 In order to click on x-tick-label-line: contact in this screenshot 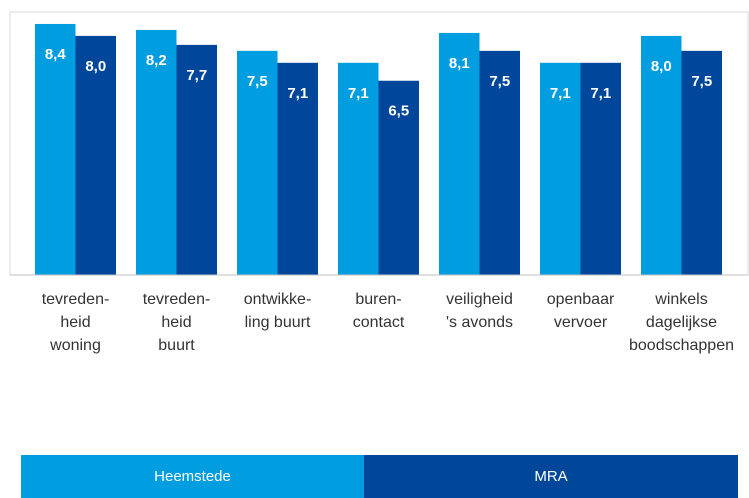, I will do `click(379, 322)`.